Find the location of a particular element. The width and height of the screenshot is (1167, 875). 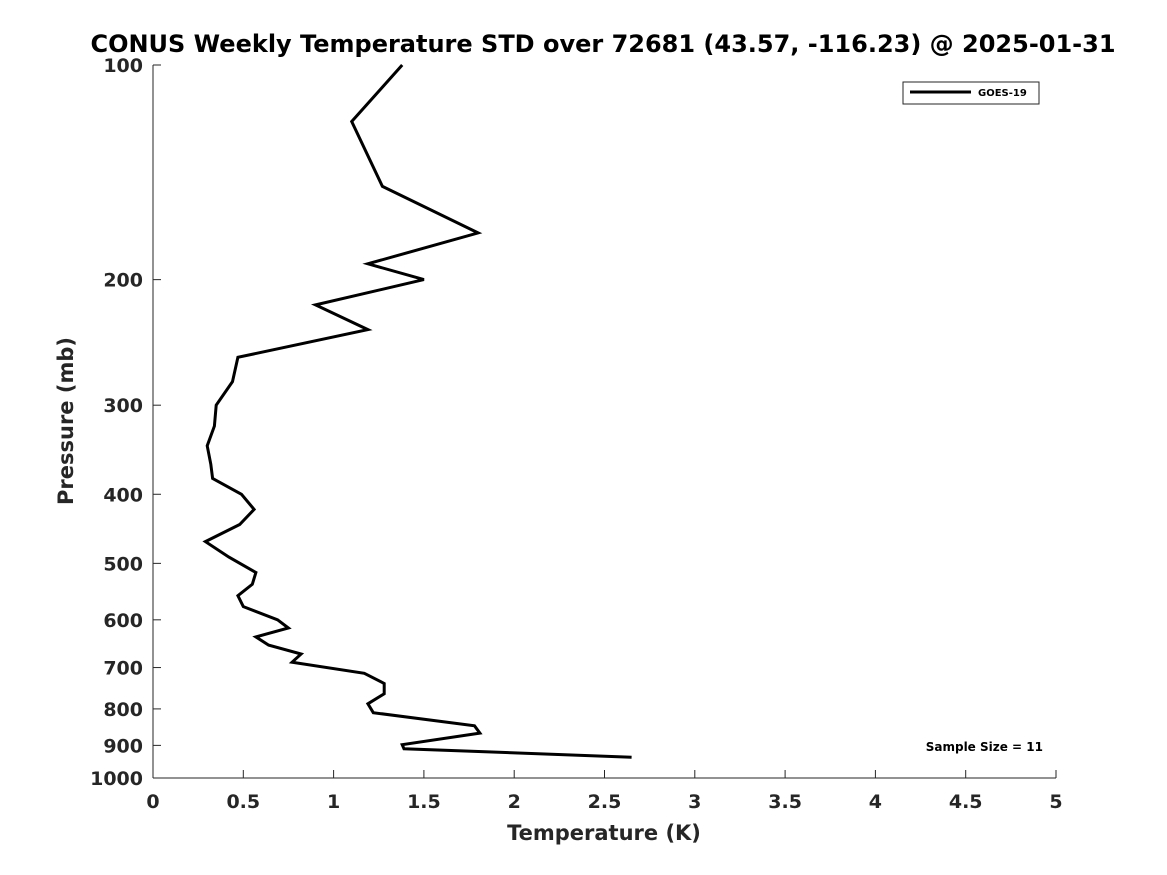

x-tick-label: 1.5 is located at coordinates (424, 802).